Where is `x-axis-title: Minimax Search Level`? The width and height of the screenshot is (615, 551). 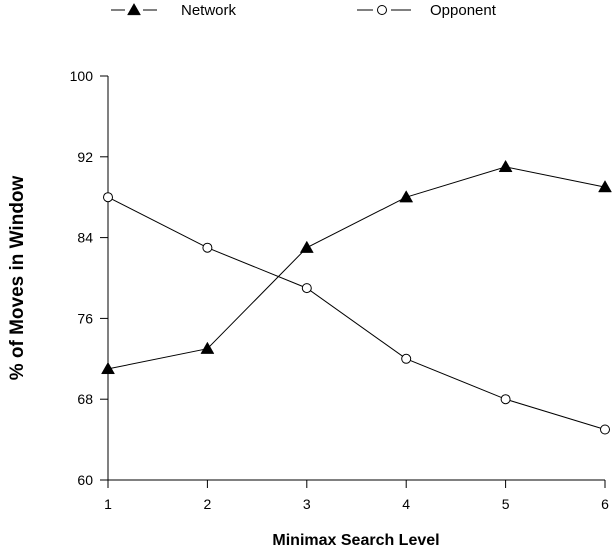
x-axis-title: Minimax Search Level is located at coordinates (355, 540).